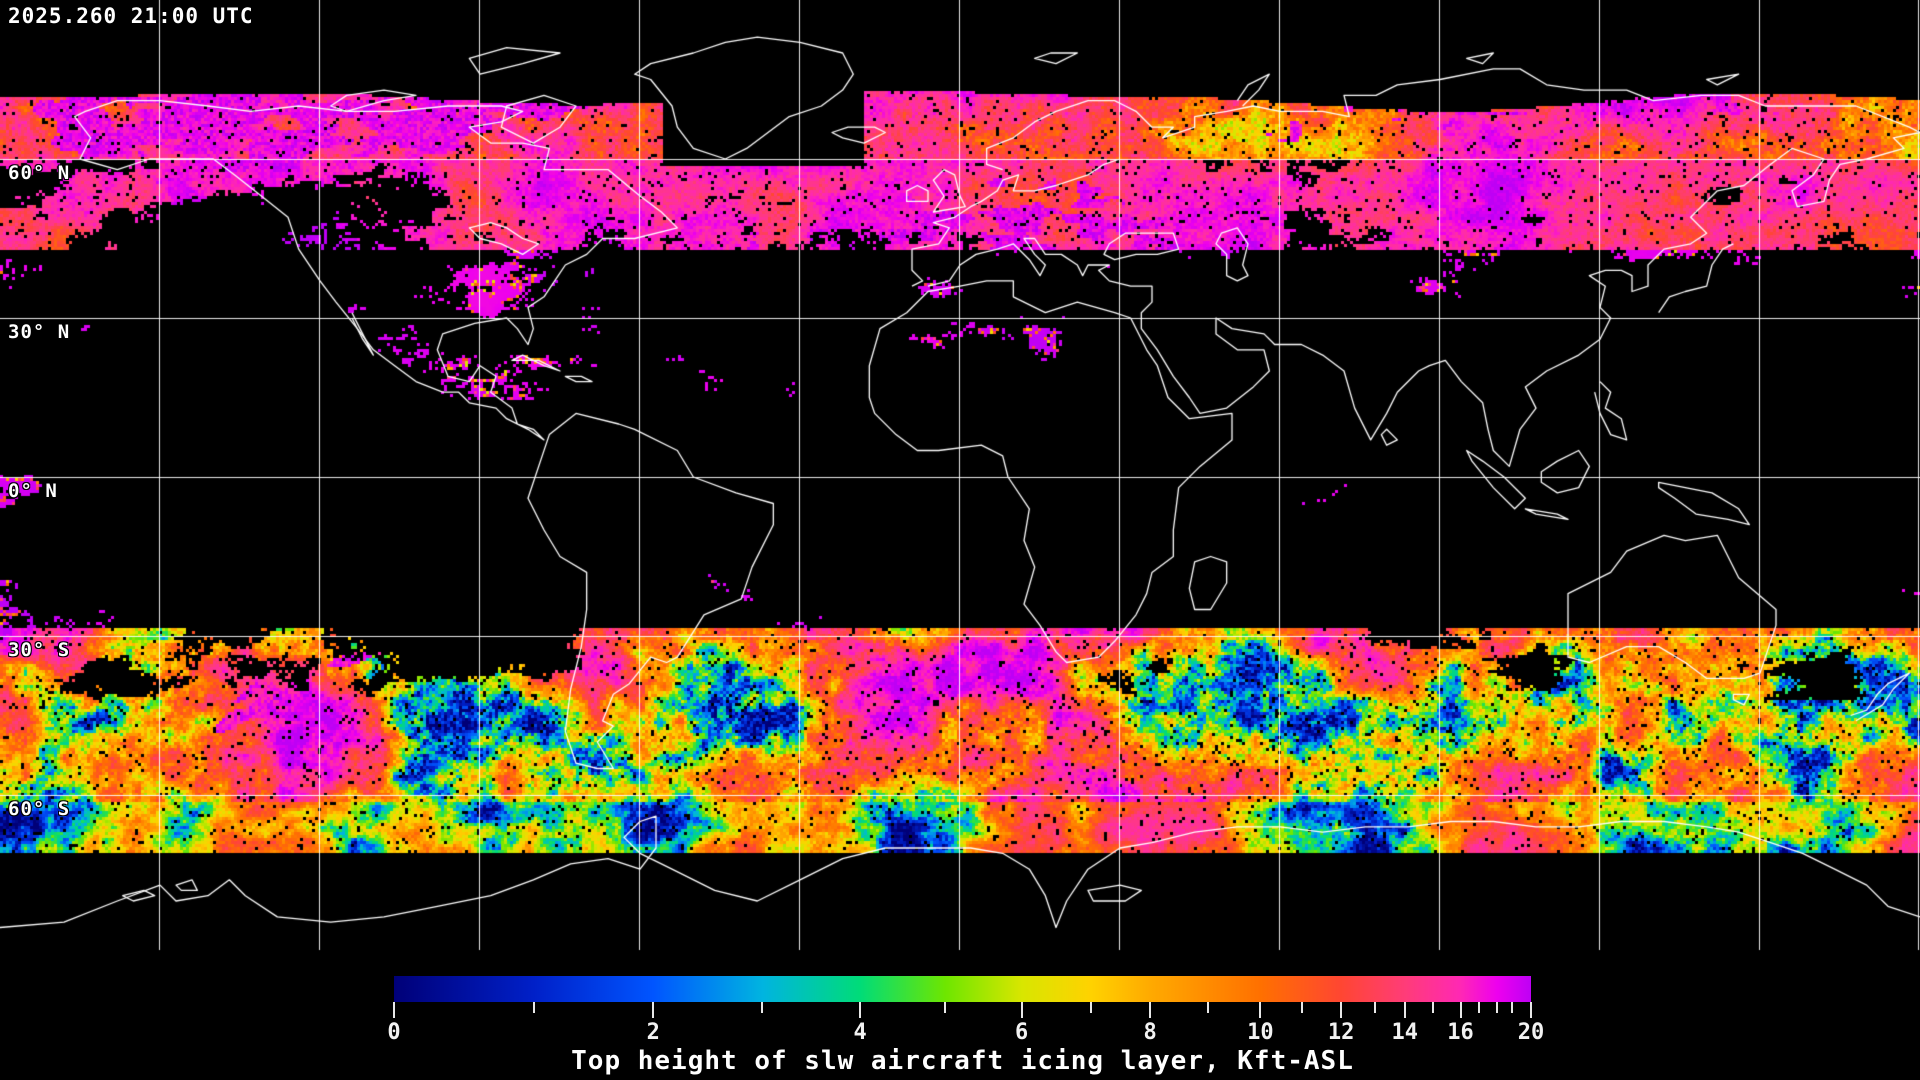 Image resolution: width=1920 pixels, height=1080 pixels. I want to click on latitude-label: 60° S, so click(39, 809).